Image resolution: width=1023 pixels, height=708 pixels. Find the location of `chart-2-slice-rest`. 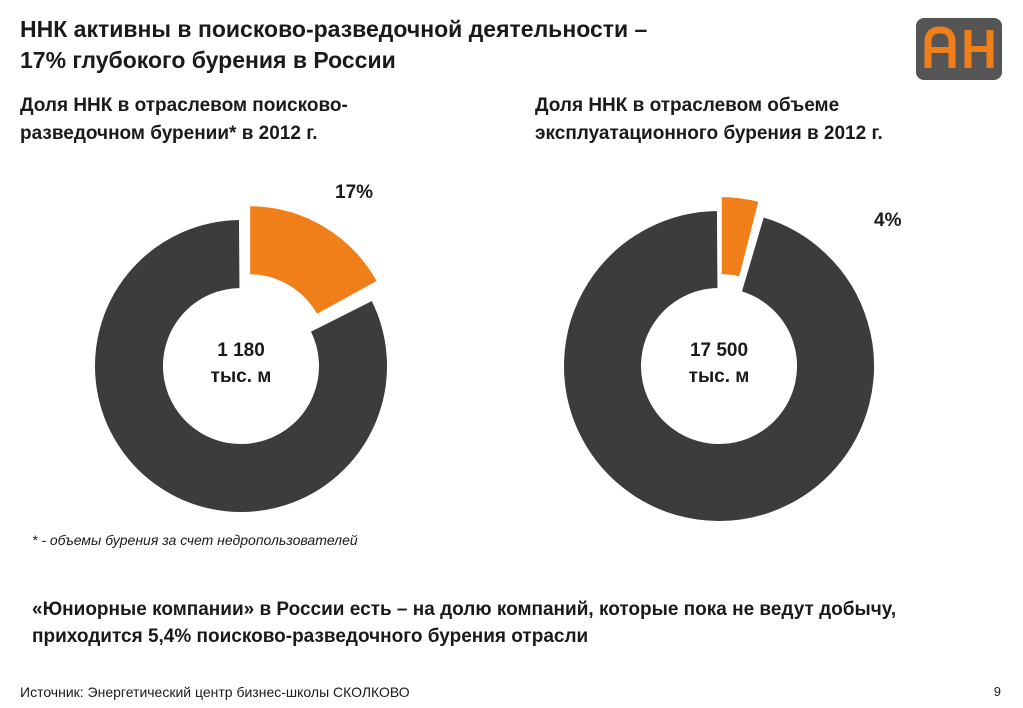

chart-2-slice-rest is located at coordinates (719, 365).